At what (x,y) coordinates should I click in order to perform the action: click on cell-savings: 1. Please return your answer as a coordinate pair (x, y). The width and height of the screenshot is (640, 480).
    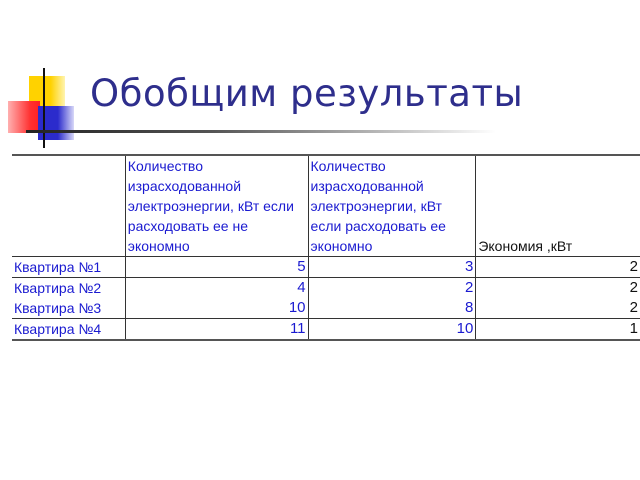
    Looking at the image, I should click on (557, 329).